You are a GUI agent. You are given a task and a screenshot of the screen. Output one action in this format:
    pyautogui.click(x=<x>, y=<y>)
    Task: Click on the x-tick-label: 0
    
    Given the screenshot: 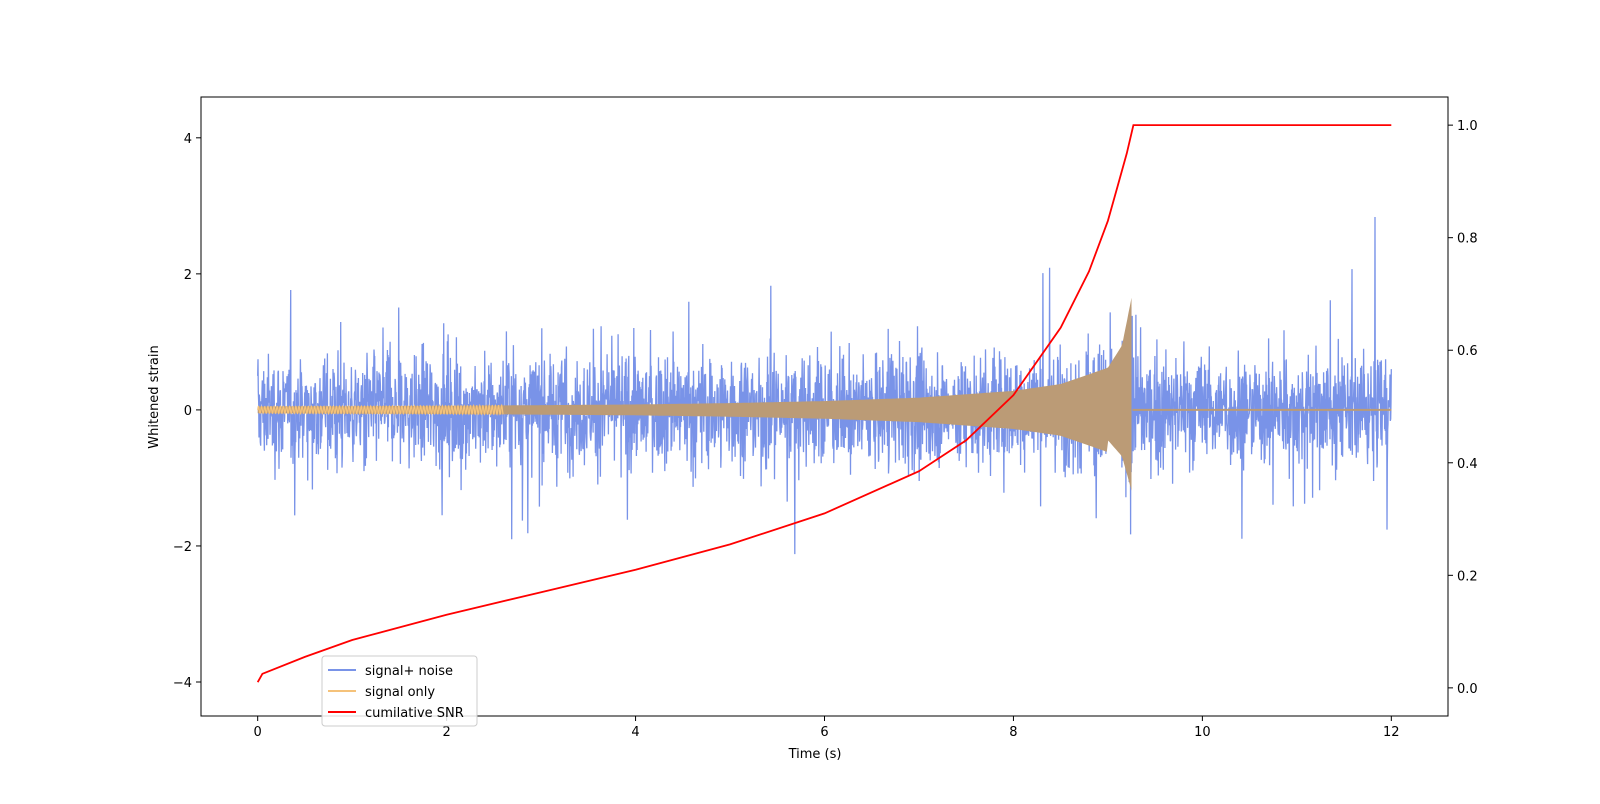 What is the action you would take?
    pyautogui.click(x=258, y=732)
    